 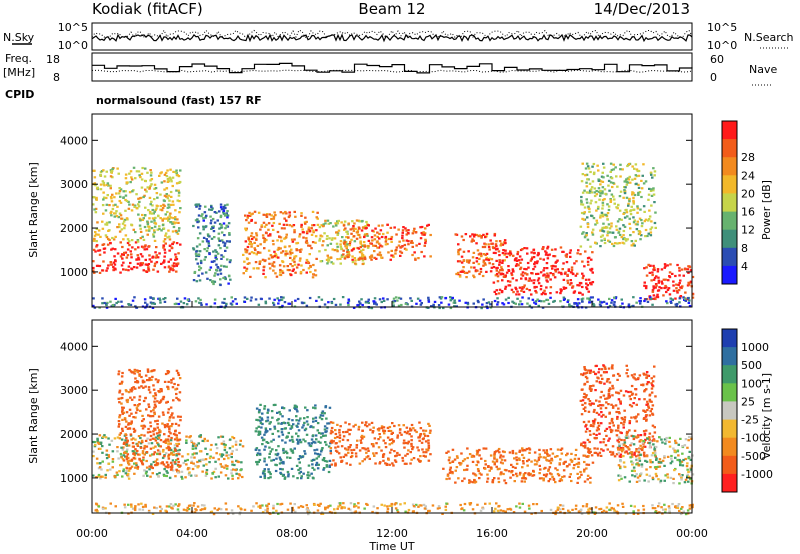 I want to click on nave-label: Nave, so click(x=763, y=69).